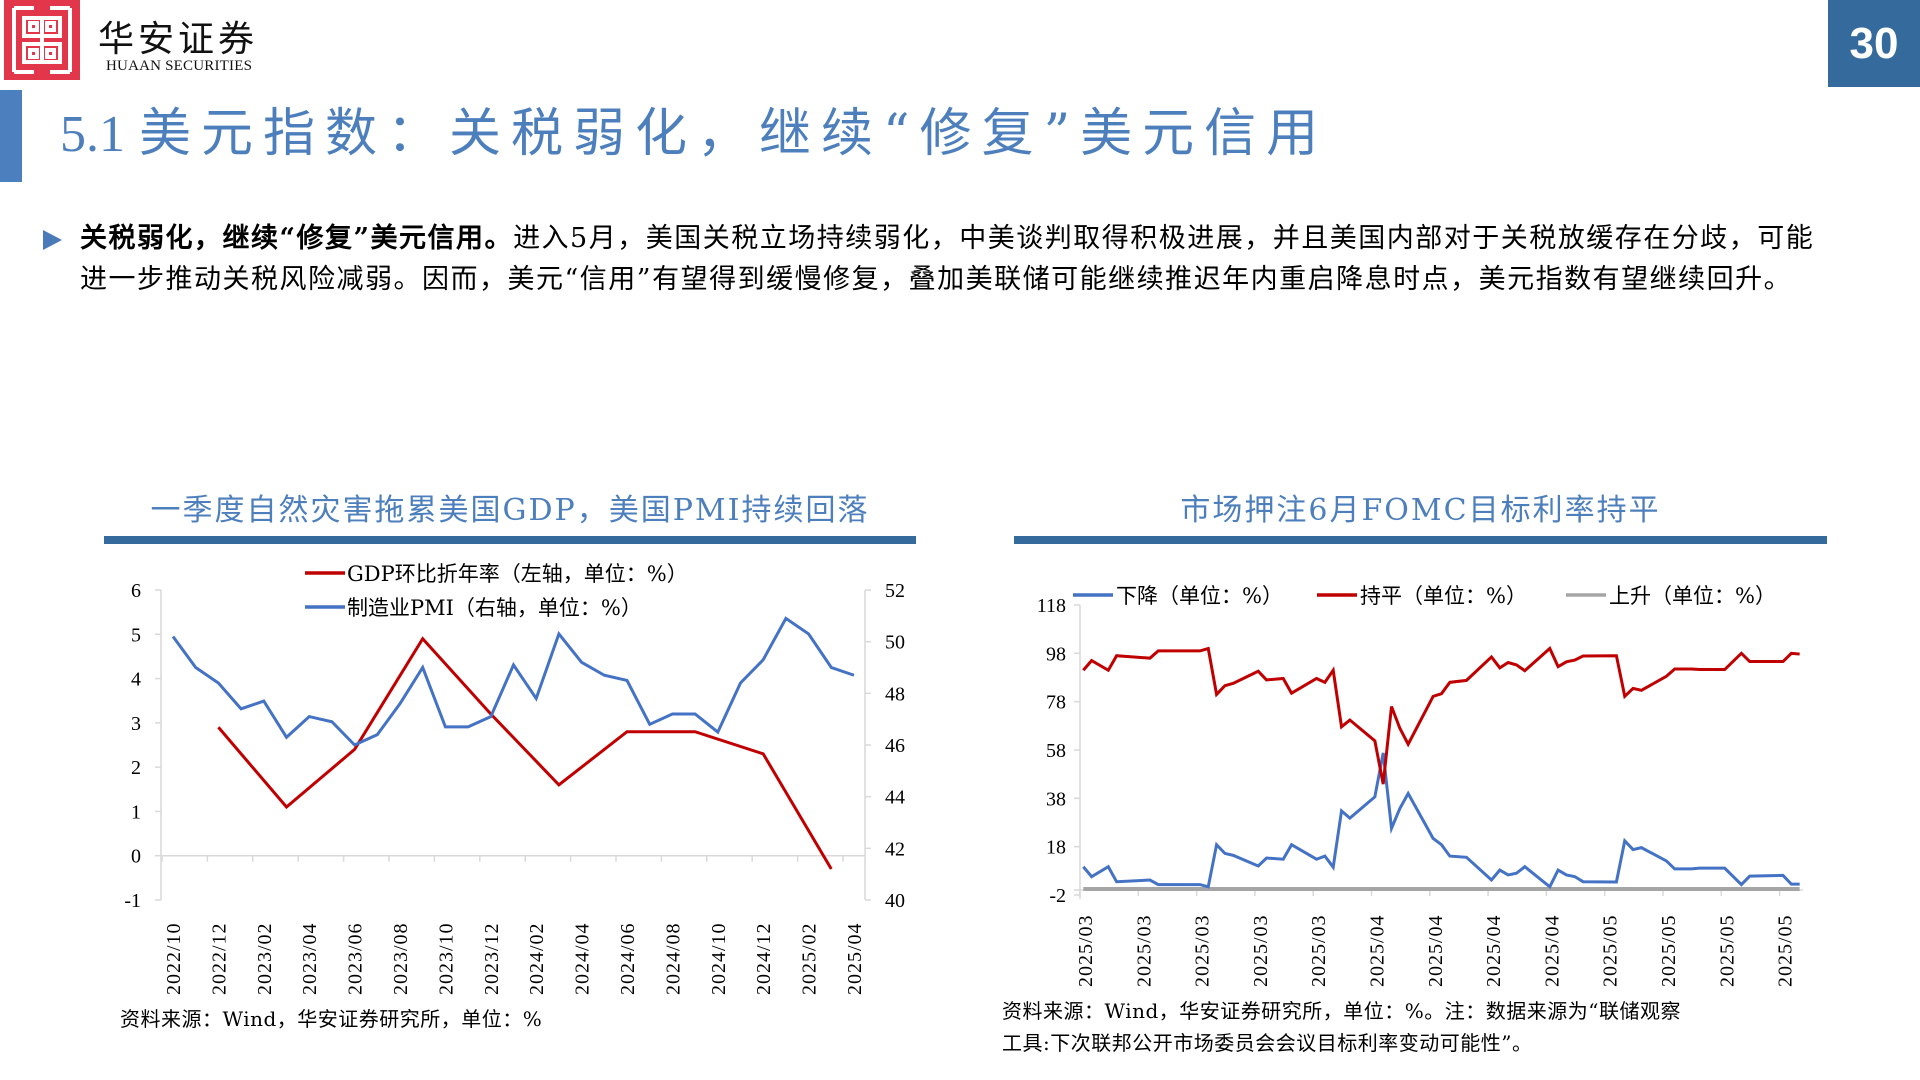 This screenshot has height=1080, width=1920. Describe the element at coordinates (510, 540) in the screenshot. I see `left-chart-divider` at that location.